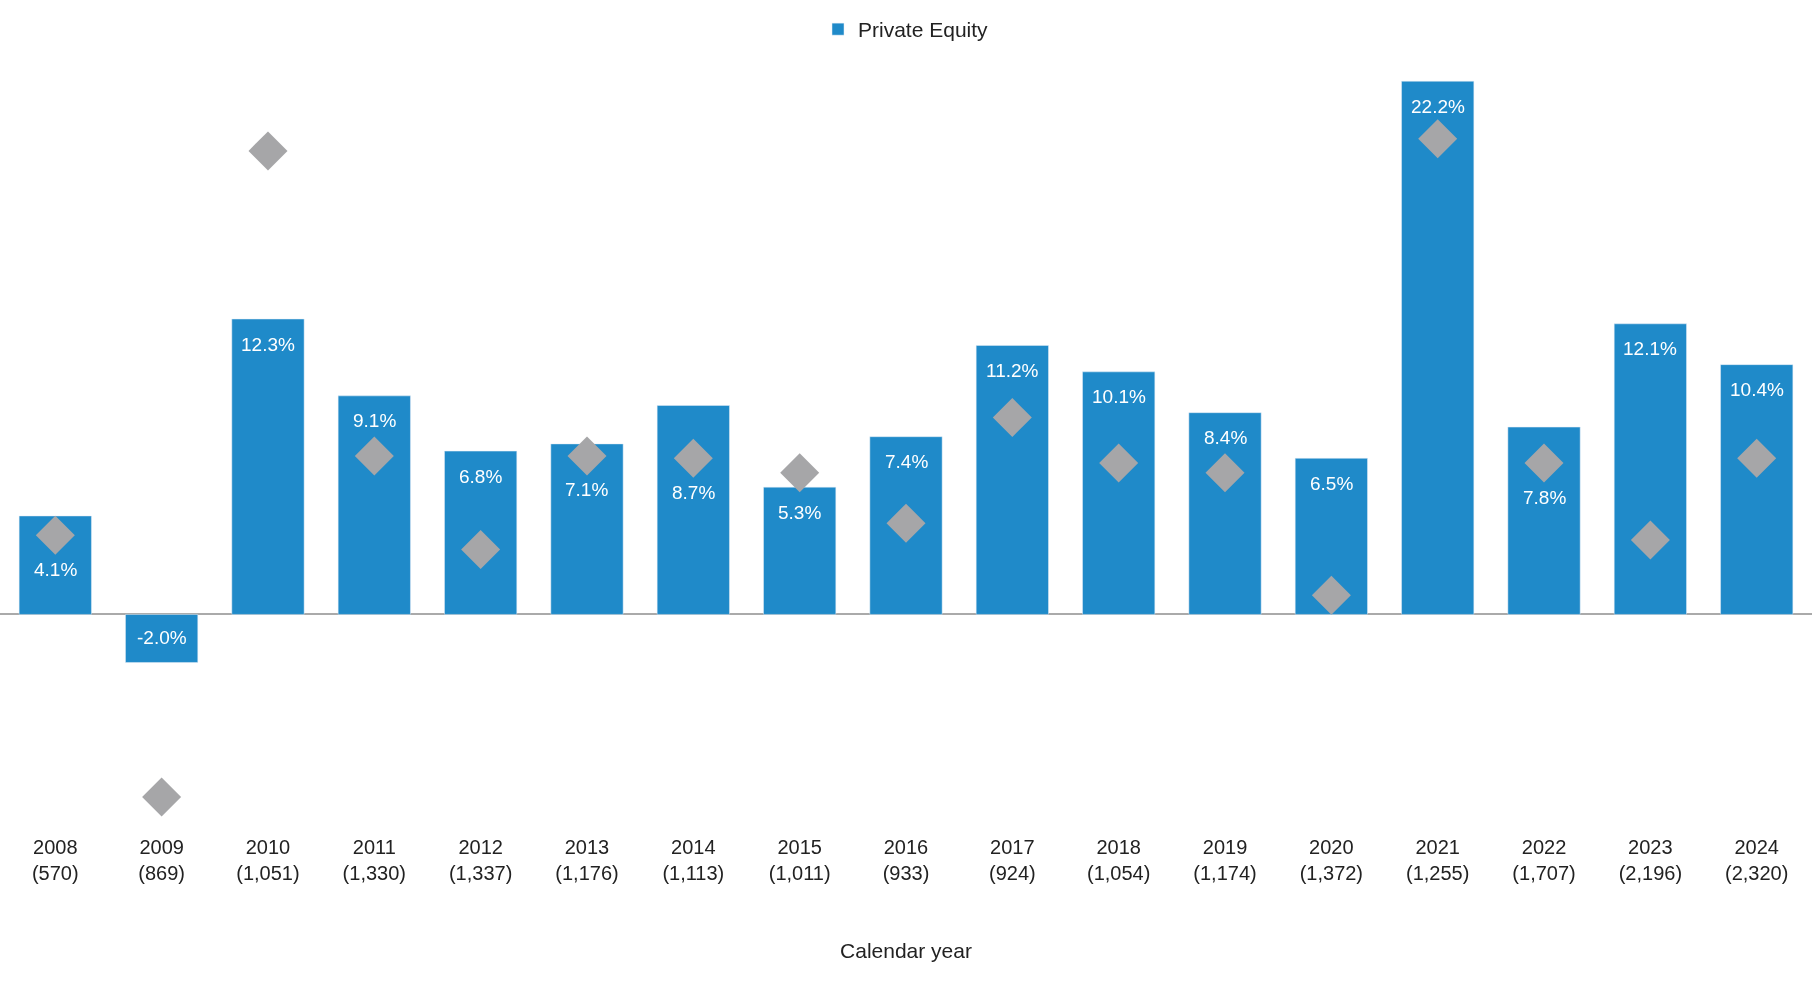 The height and width of the screenshot is (1003, 1812). I want to click on x-tick-label: 2020 (1,372), so click(1331, 860).